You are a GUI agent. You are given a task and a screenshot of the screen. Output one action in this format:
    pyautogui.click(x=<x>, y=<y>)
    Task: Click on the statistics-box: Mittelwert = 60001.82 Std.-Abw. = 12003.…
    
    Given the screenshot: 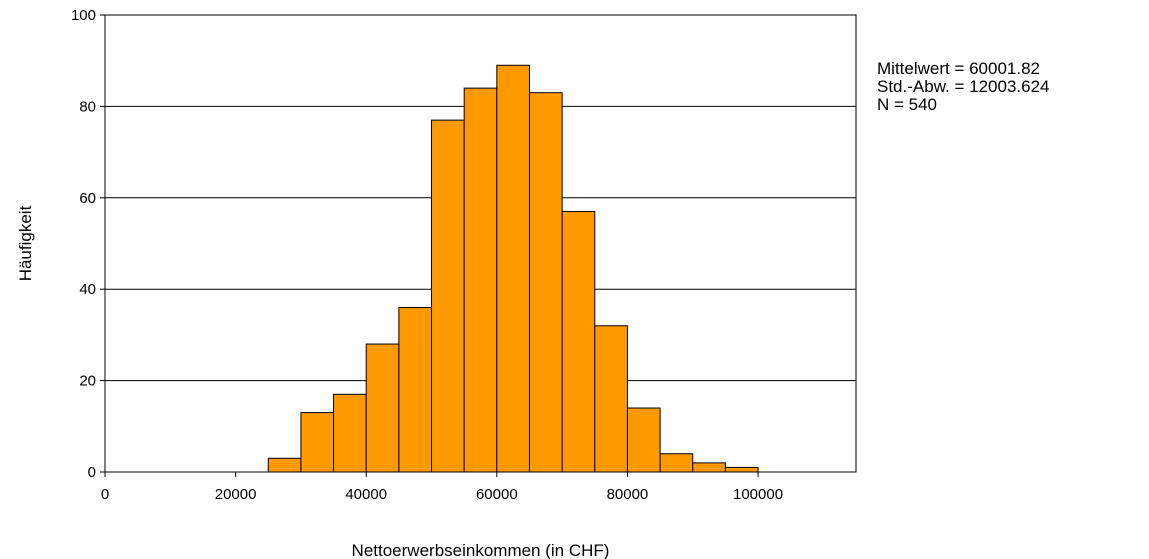 What is the action you would take?
    pyautogui.click(x=963, y=87)
    